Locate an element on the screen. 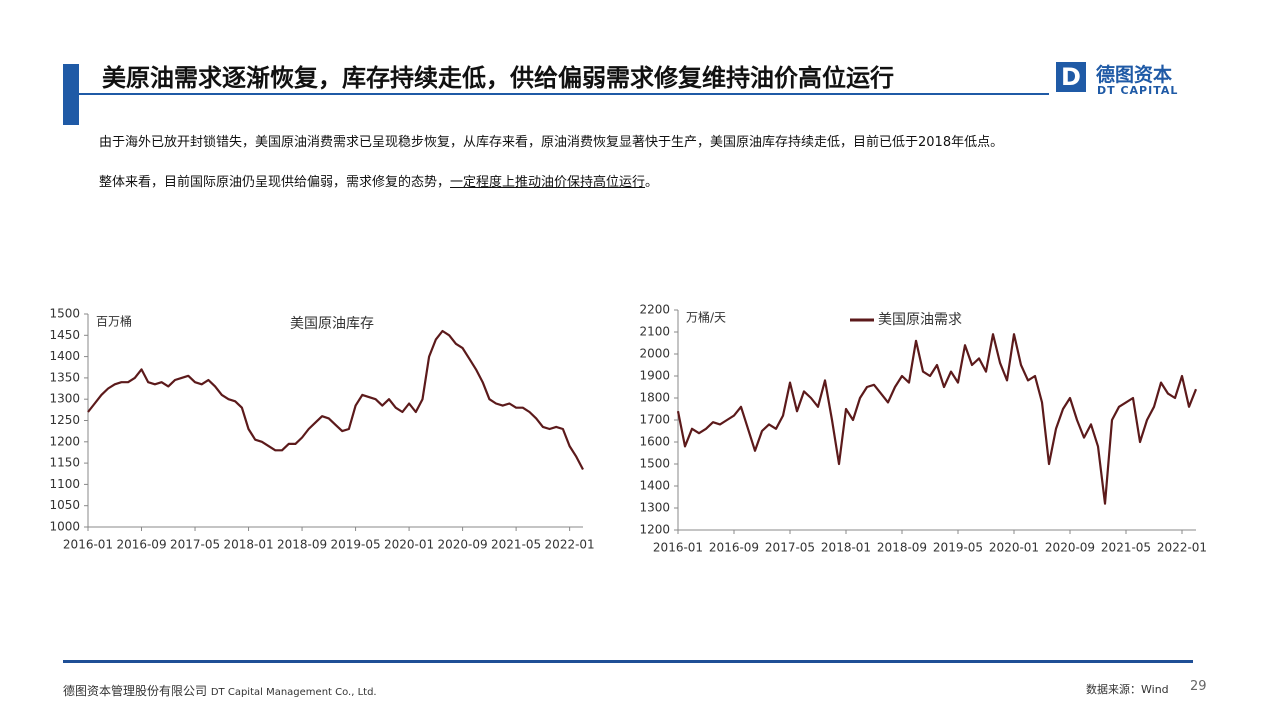 Image resolution: width=1280 pixels, height=720 pixels. y-tick-label: 1900 is located at coordinates (654, 376).